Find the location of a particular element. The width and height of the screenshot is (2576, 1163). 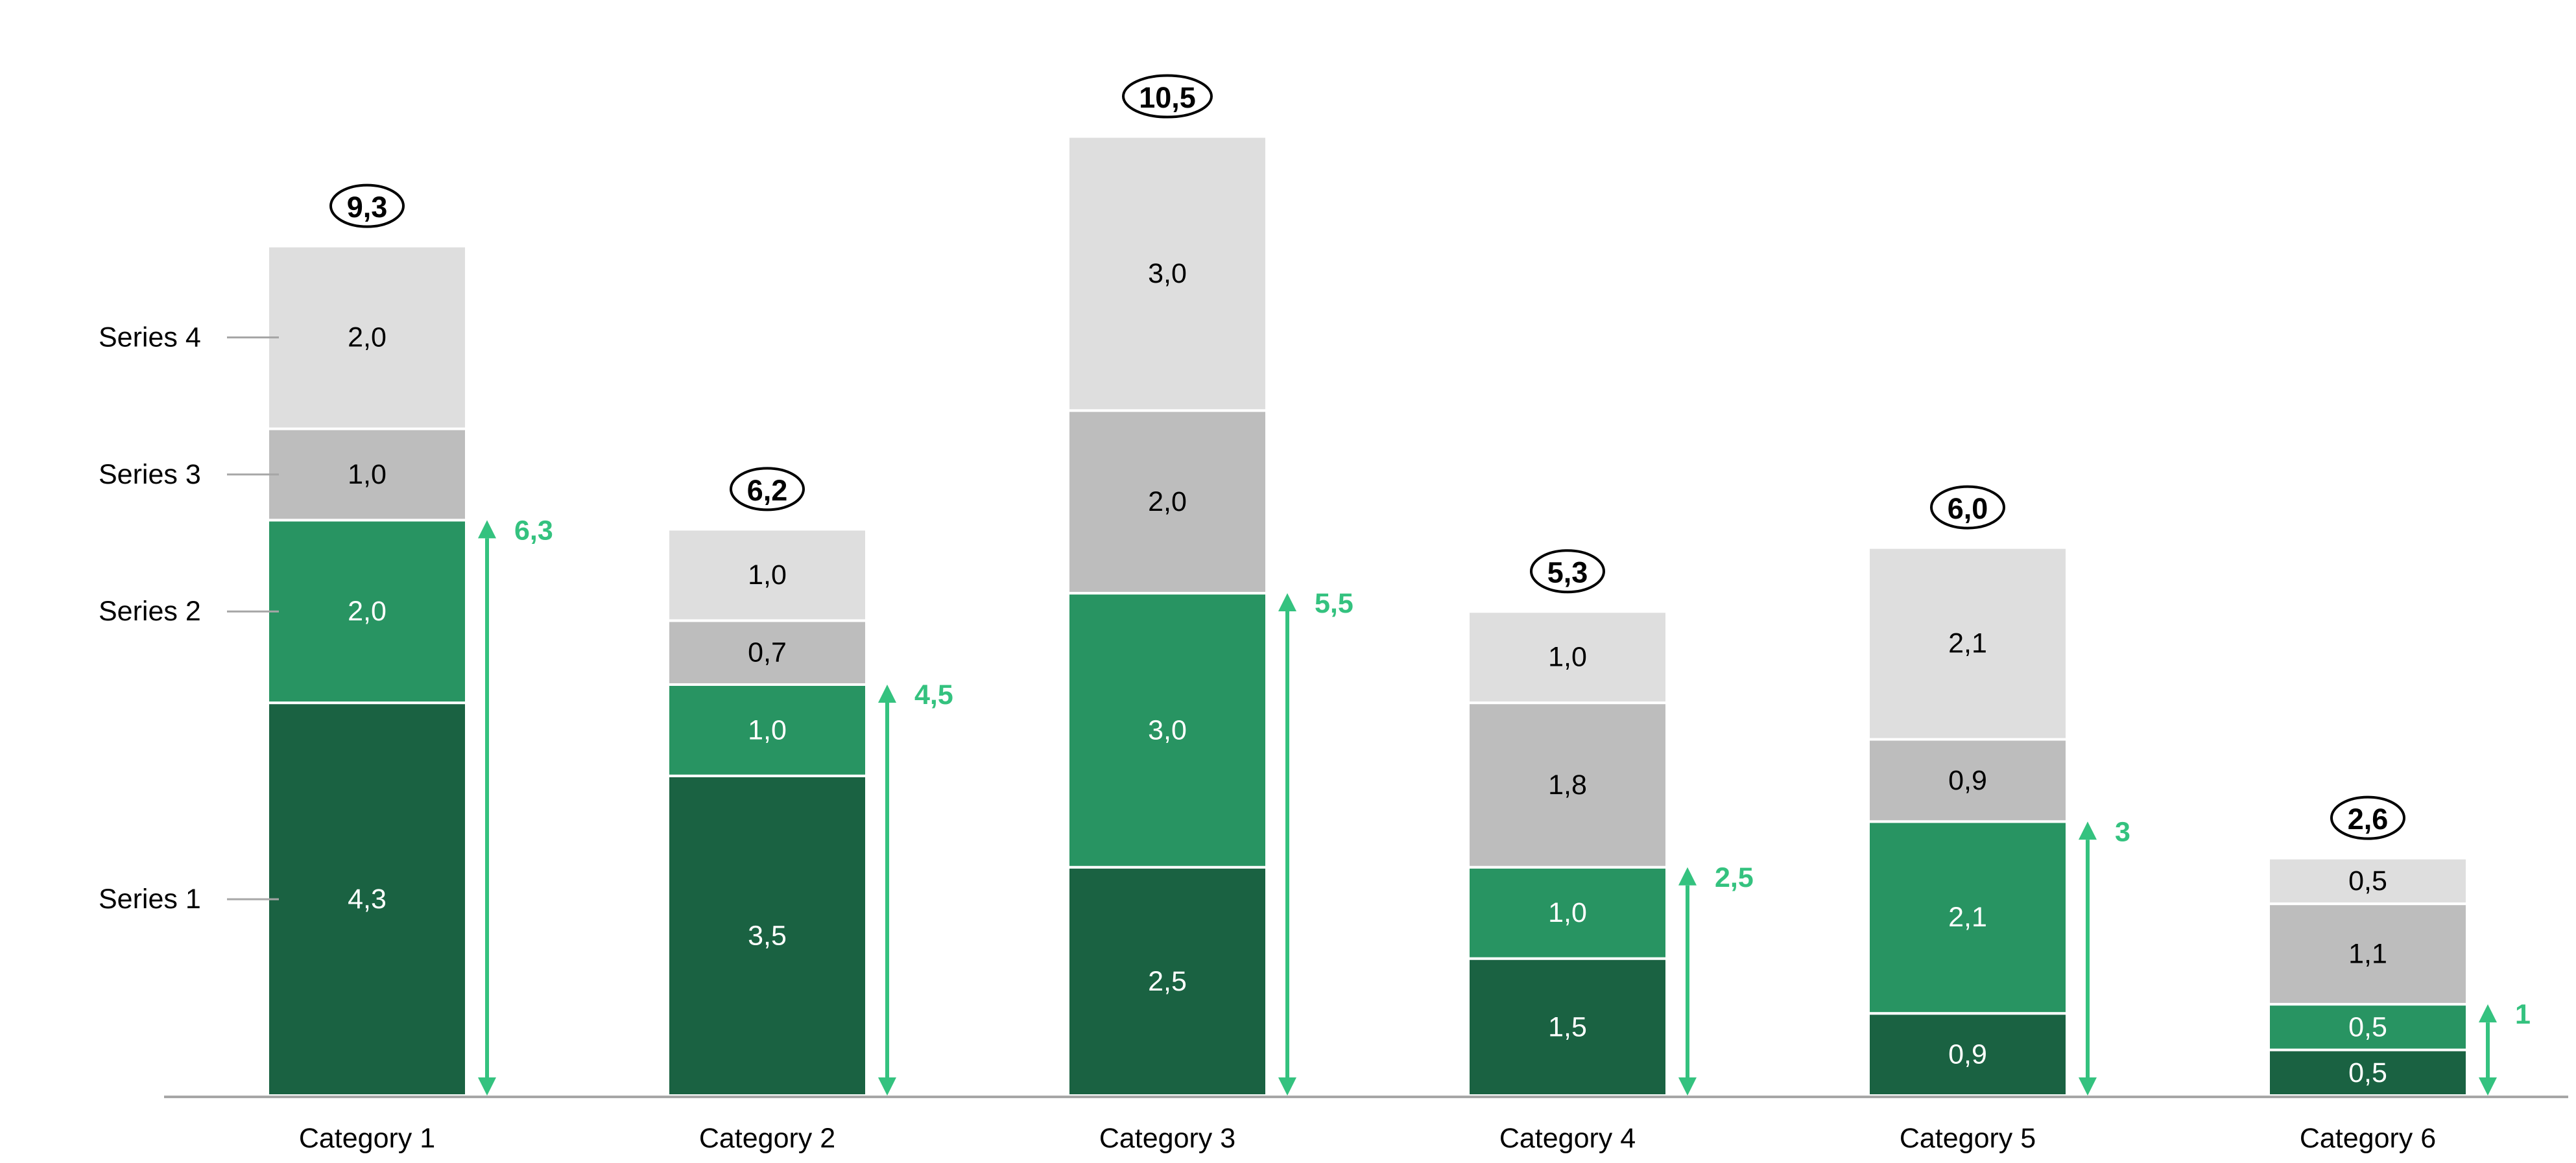

legend-label: Series 1 is located at coordinates (150, 899).